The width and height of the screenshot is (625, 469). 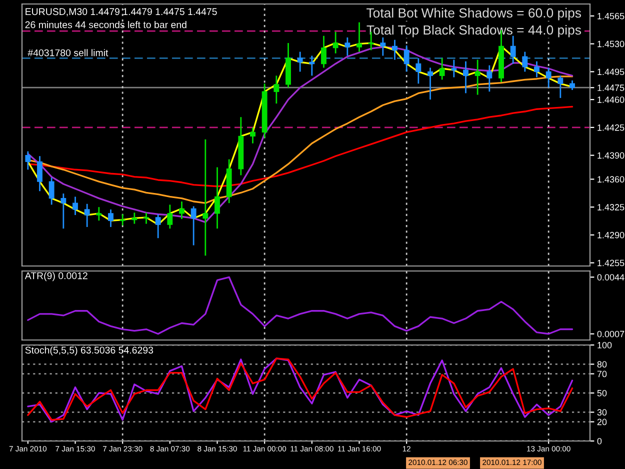 I want to click on y-tick-label: 1.4390, so click(x=611, y=155).